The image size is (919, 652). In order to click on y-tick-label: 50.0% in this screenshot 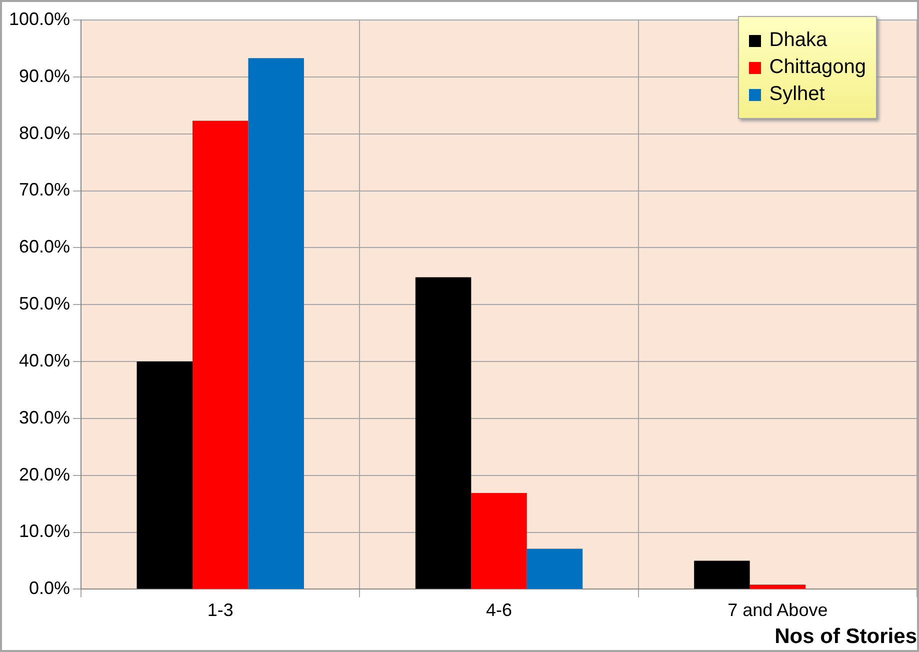, I will do `click(44, 304)`.